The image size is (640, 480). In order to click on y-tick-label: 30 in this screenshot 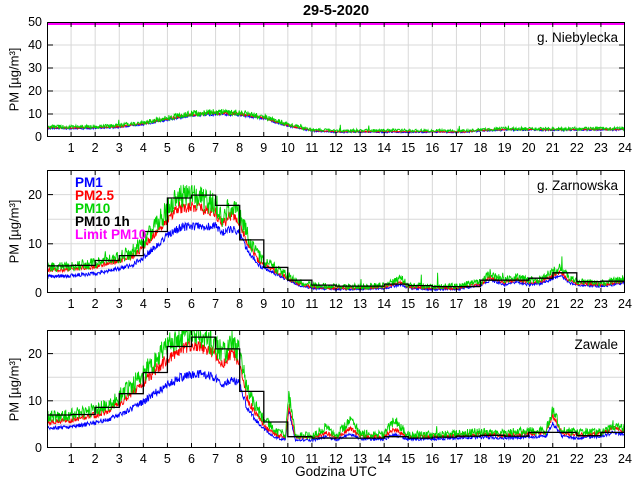, I will do `click(35, 68)`.